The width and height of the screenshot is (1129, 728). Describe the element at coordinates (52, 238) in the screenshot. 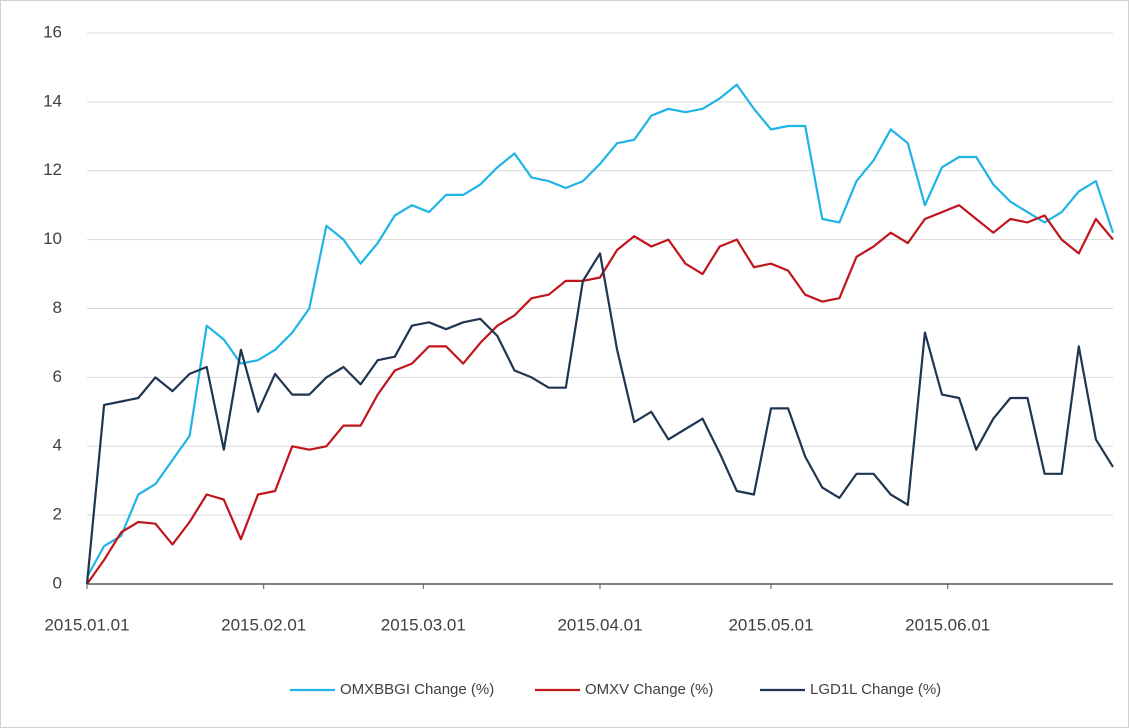

I see `y-tick-label: 10` at that location.